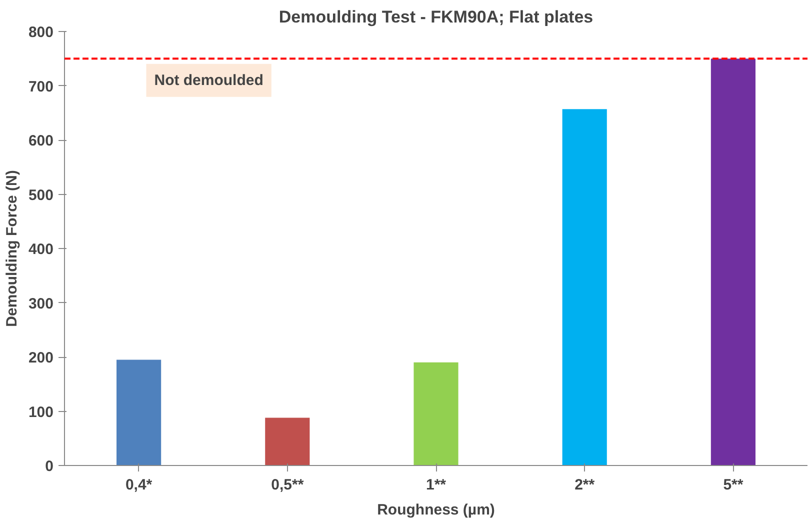 The image size is (812, 521). What do you see at coordinates (41, 87) in the screenshot?
I see `y-tick-label: 700` at bounding box center [41, 87].